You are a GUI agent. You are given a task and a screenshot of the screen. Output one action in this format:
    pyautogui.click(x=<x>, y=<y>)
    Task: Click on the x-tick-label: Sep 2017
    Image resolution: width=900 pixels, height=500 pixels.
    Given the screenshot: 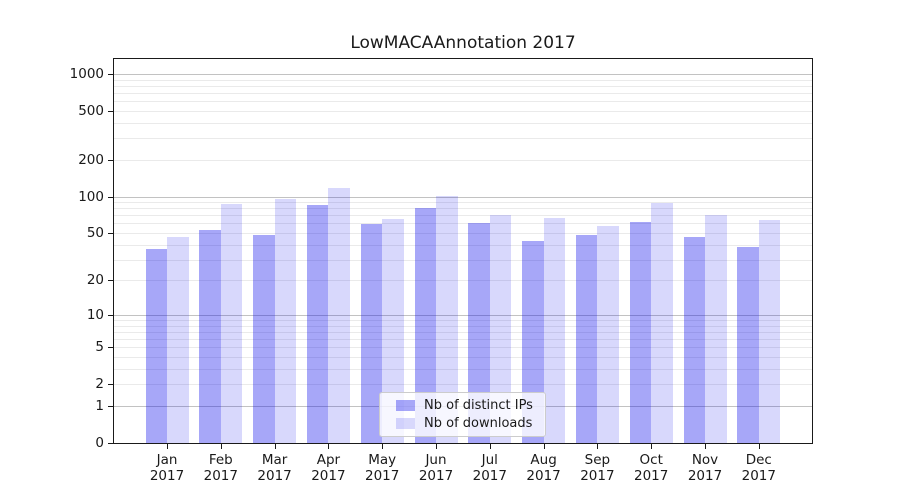 What is the action you would take?
    pyautogui.click(x=597, y=468)
    